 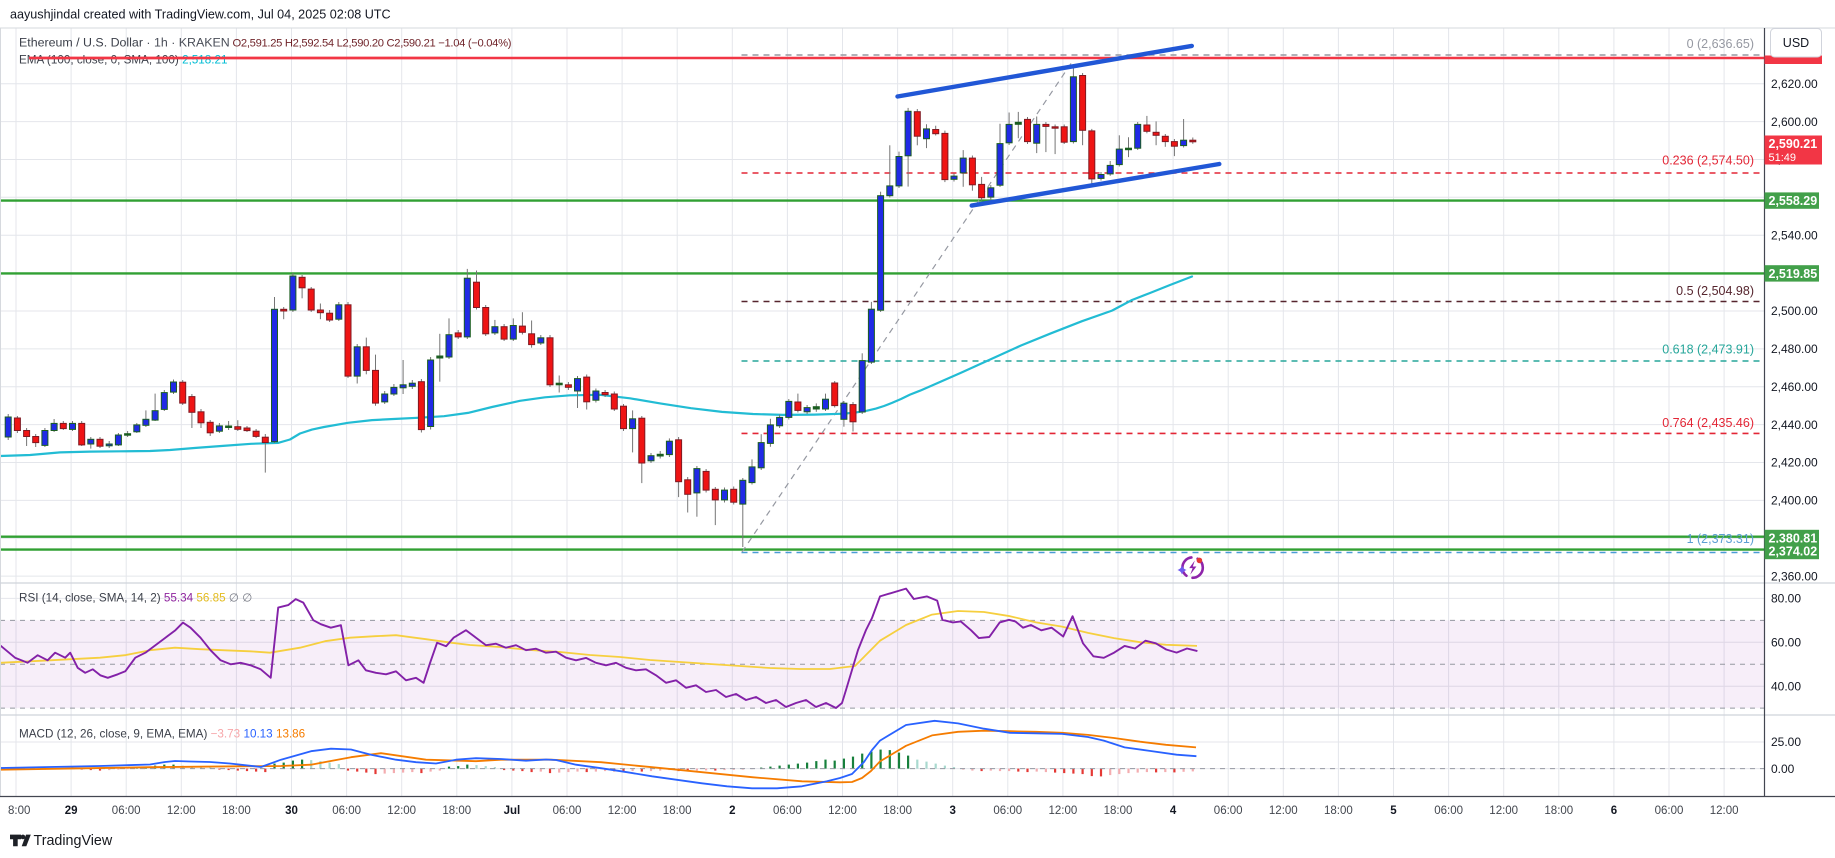 What do you see at coordinates (1786, 599) in the screenshot?
I see `svg-text: 80.00` at bounding box center [1786, 599].